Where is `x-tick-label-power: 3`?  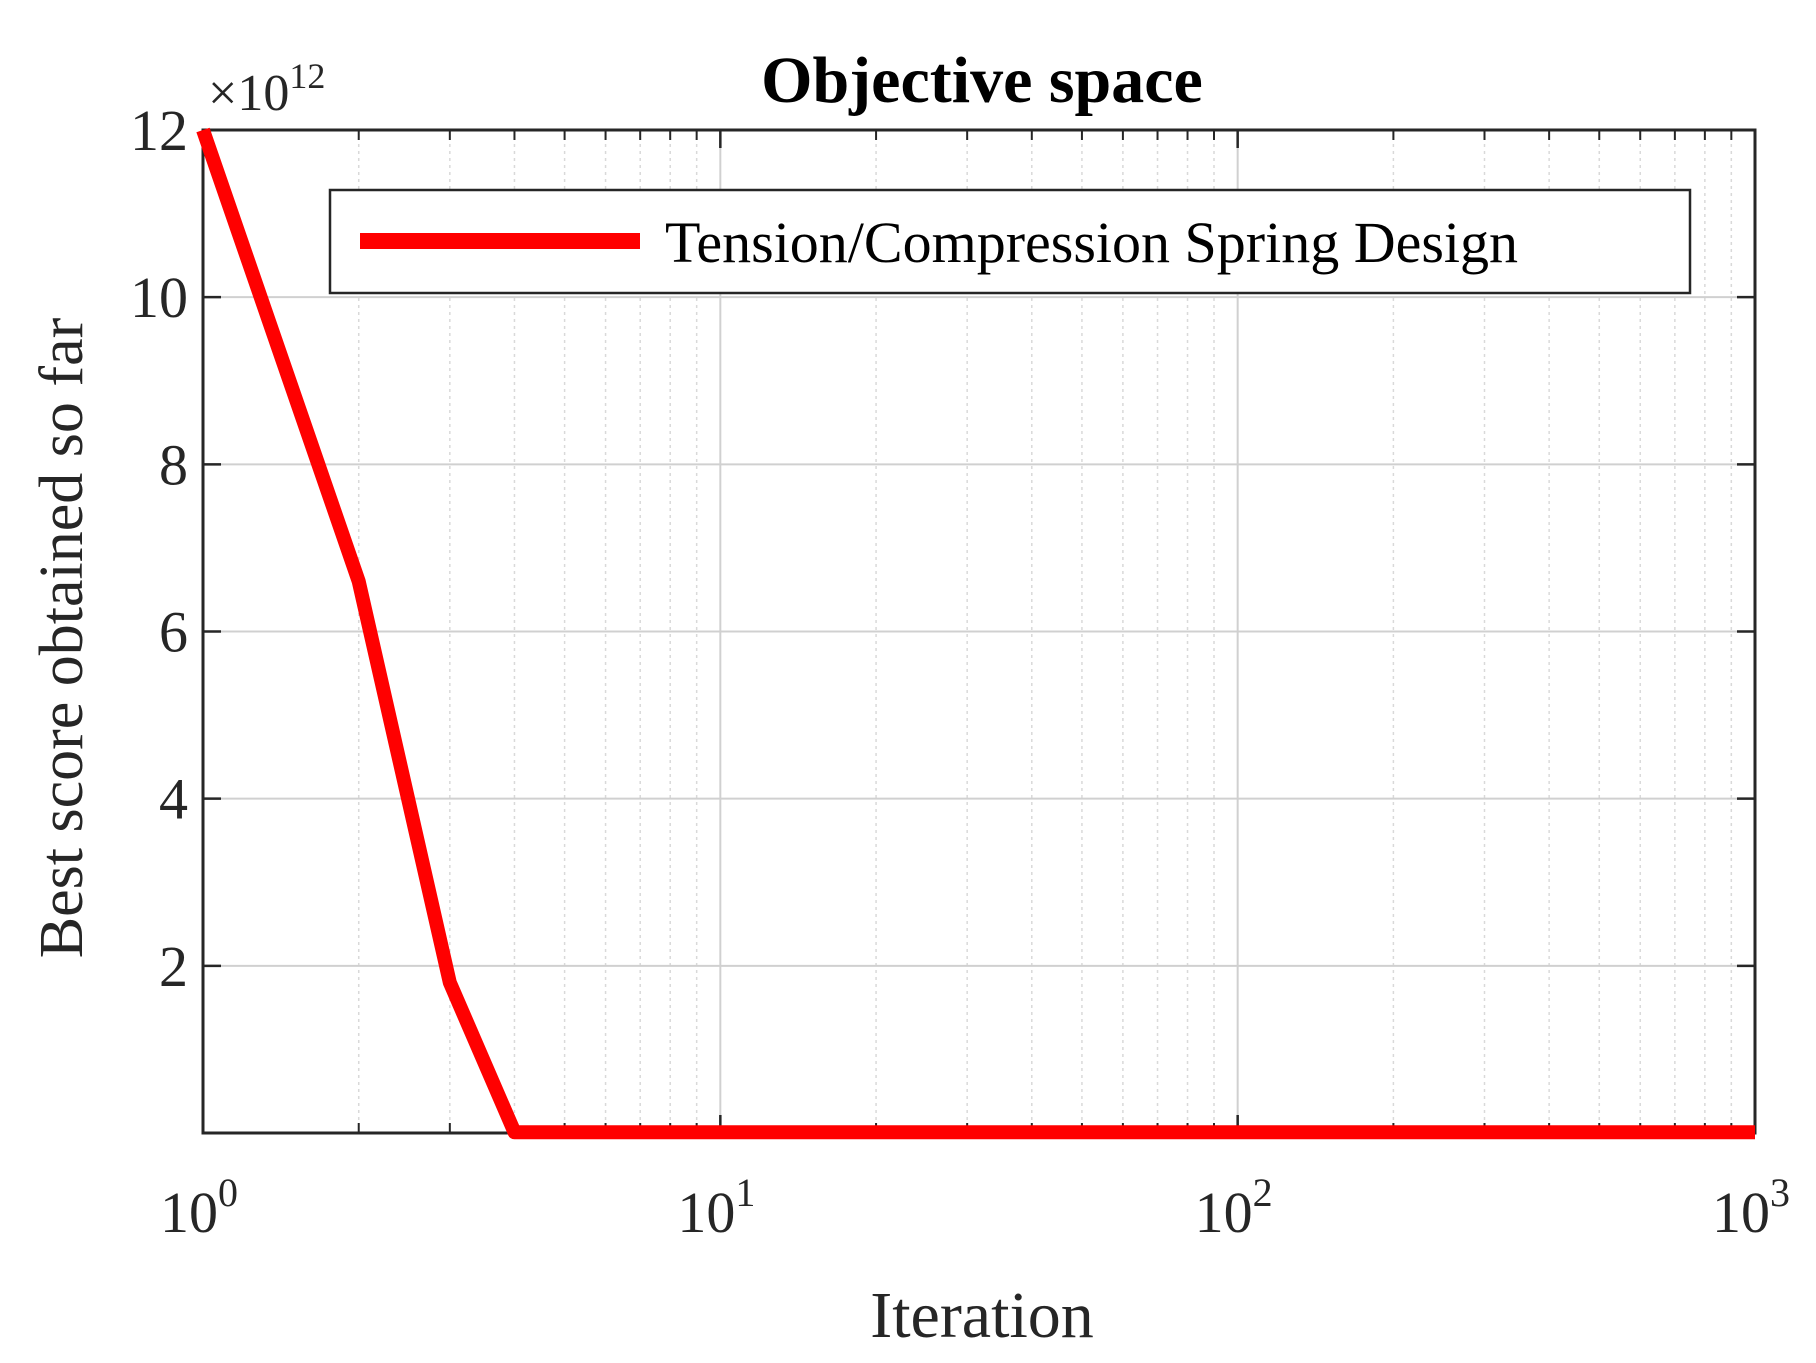
x-tick-label-power: 3 is located at coordinates (1780, 1192).